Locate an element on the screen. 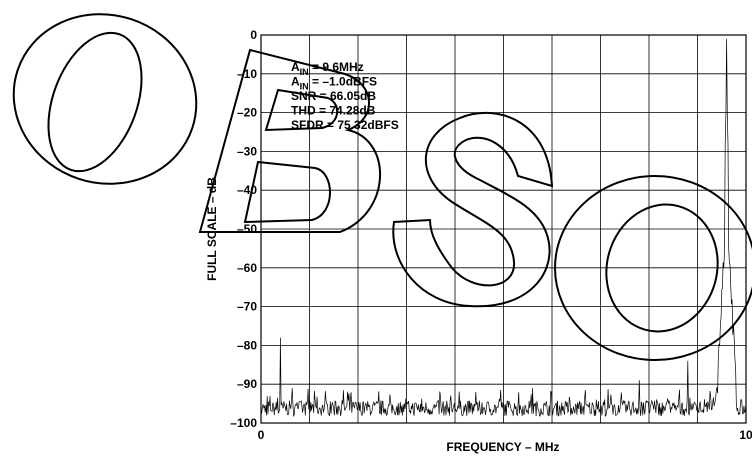 Image resolution: width=752 pixels, height=457 pixels. x-tick-label: 0 is located at coordinates (261, 435).